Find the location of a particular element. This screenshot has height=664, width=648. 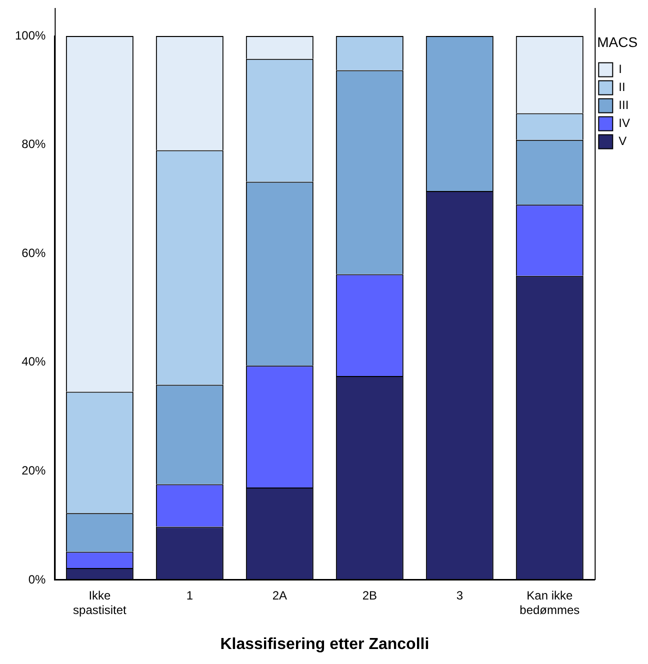

x-tick-label: Kan ikke bedømmes is located at coordinates (550, 602).